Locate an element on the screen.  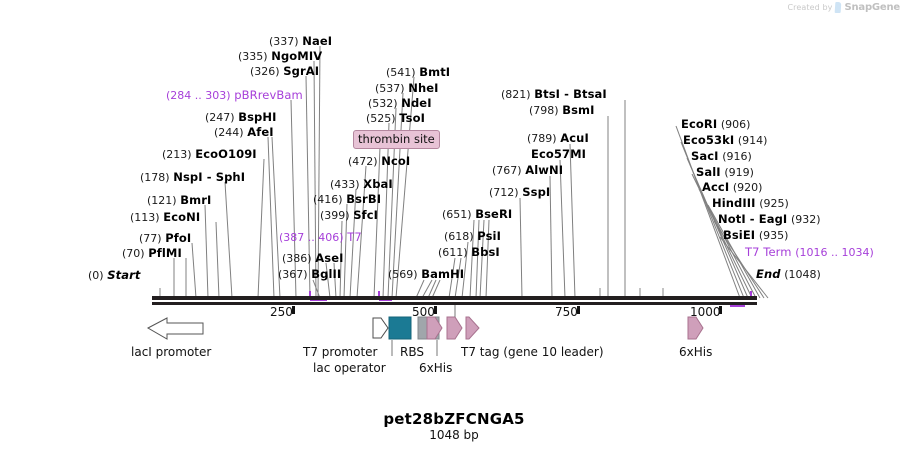
enzyme-label: AccI (920) is located at coordinates (732, 187).